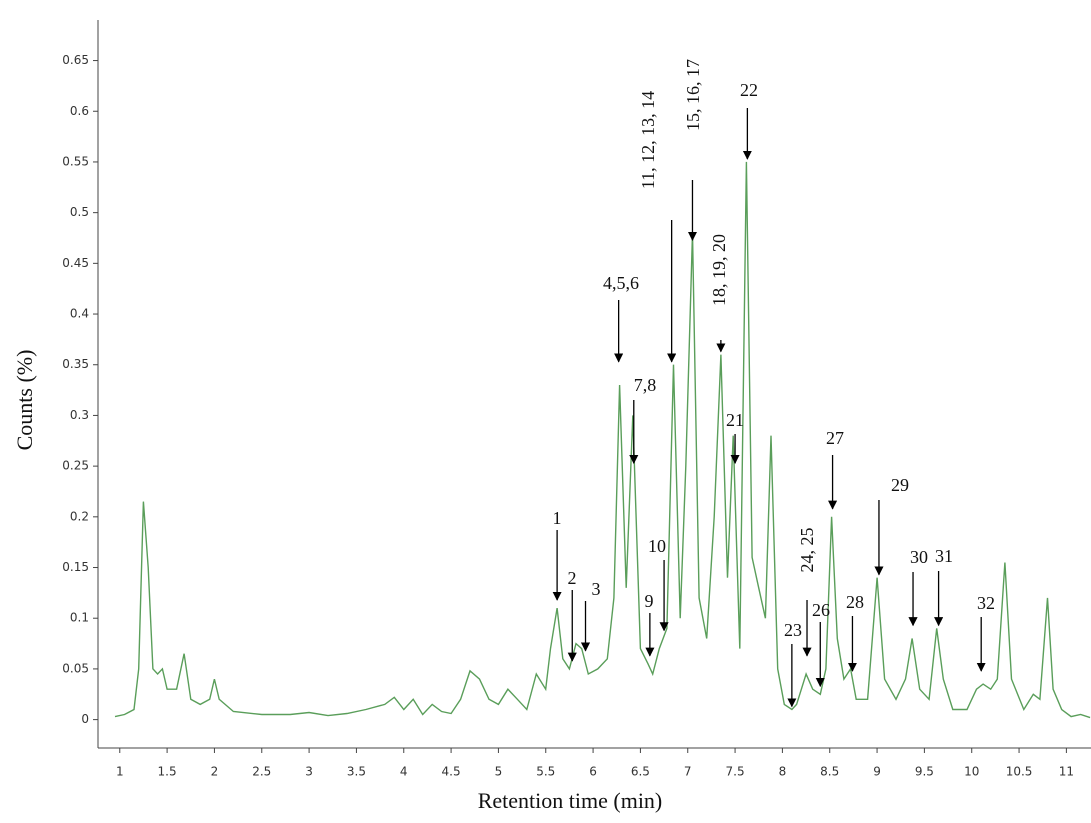  I want to click on y-tick-label: 0.4, so click(79, 314).